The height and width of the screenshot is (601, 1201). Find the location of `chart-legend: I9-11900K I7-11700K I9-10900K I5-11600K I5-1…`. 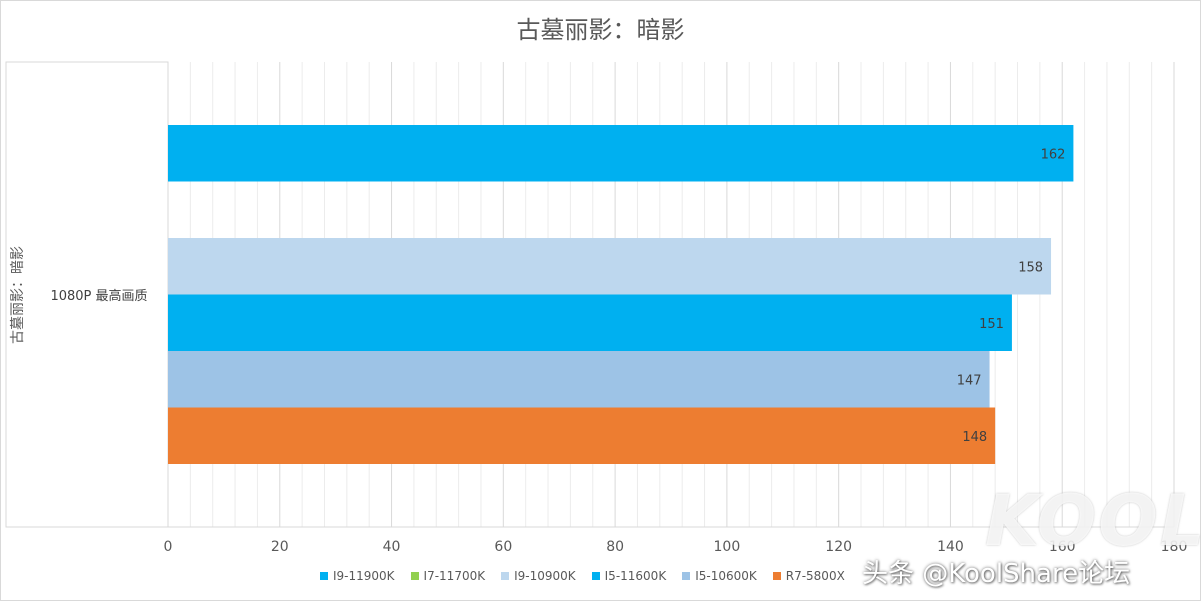

chart-legend: I9-11900K I7-11700K I9-10900K I5-11600K I5-1… is located at coordinates (590, 576).